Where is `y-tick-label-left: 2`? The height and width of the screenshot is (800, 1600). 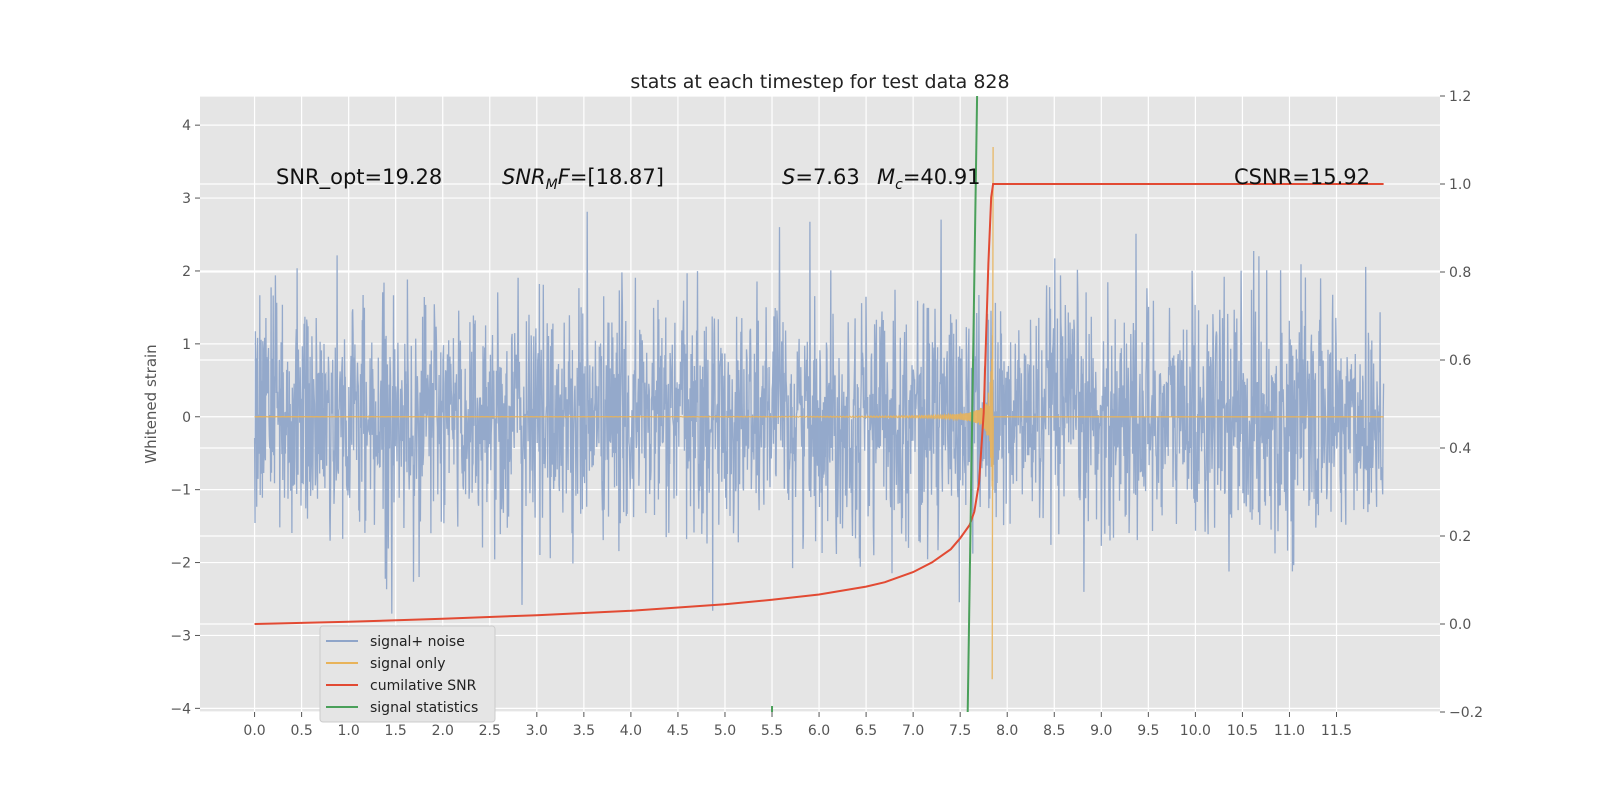 y-tick-label-left: 2 is located at coordinates (186, 272).